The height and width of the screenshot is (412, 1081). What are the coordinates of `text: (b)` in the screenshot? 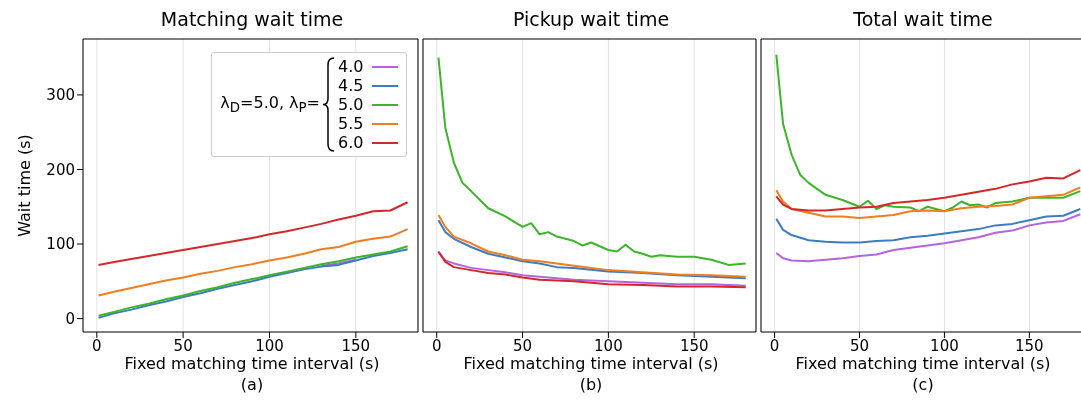 It's located at (591, 384).